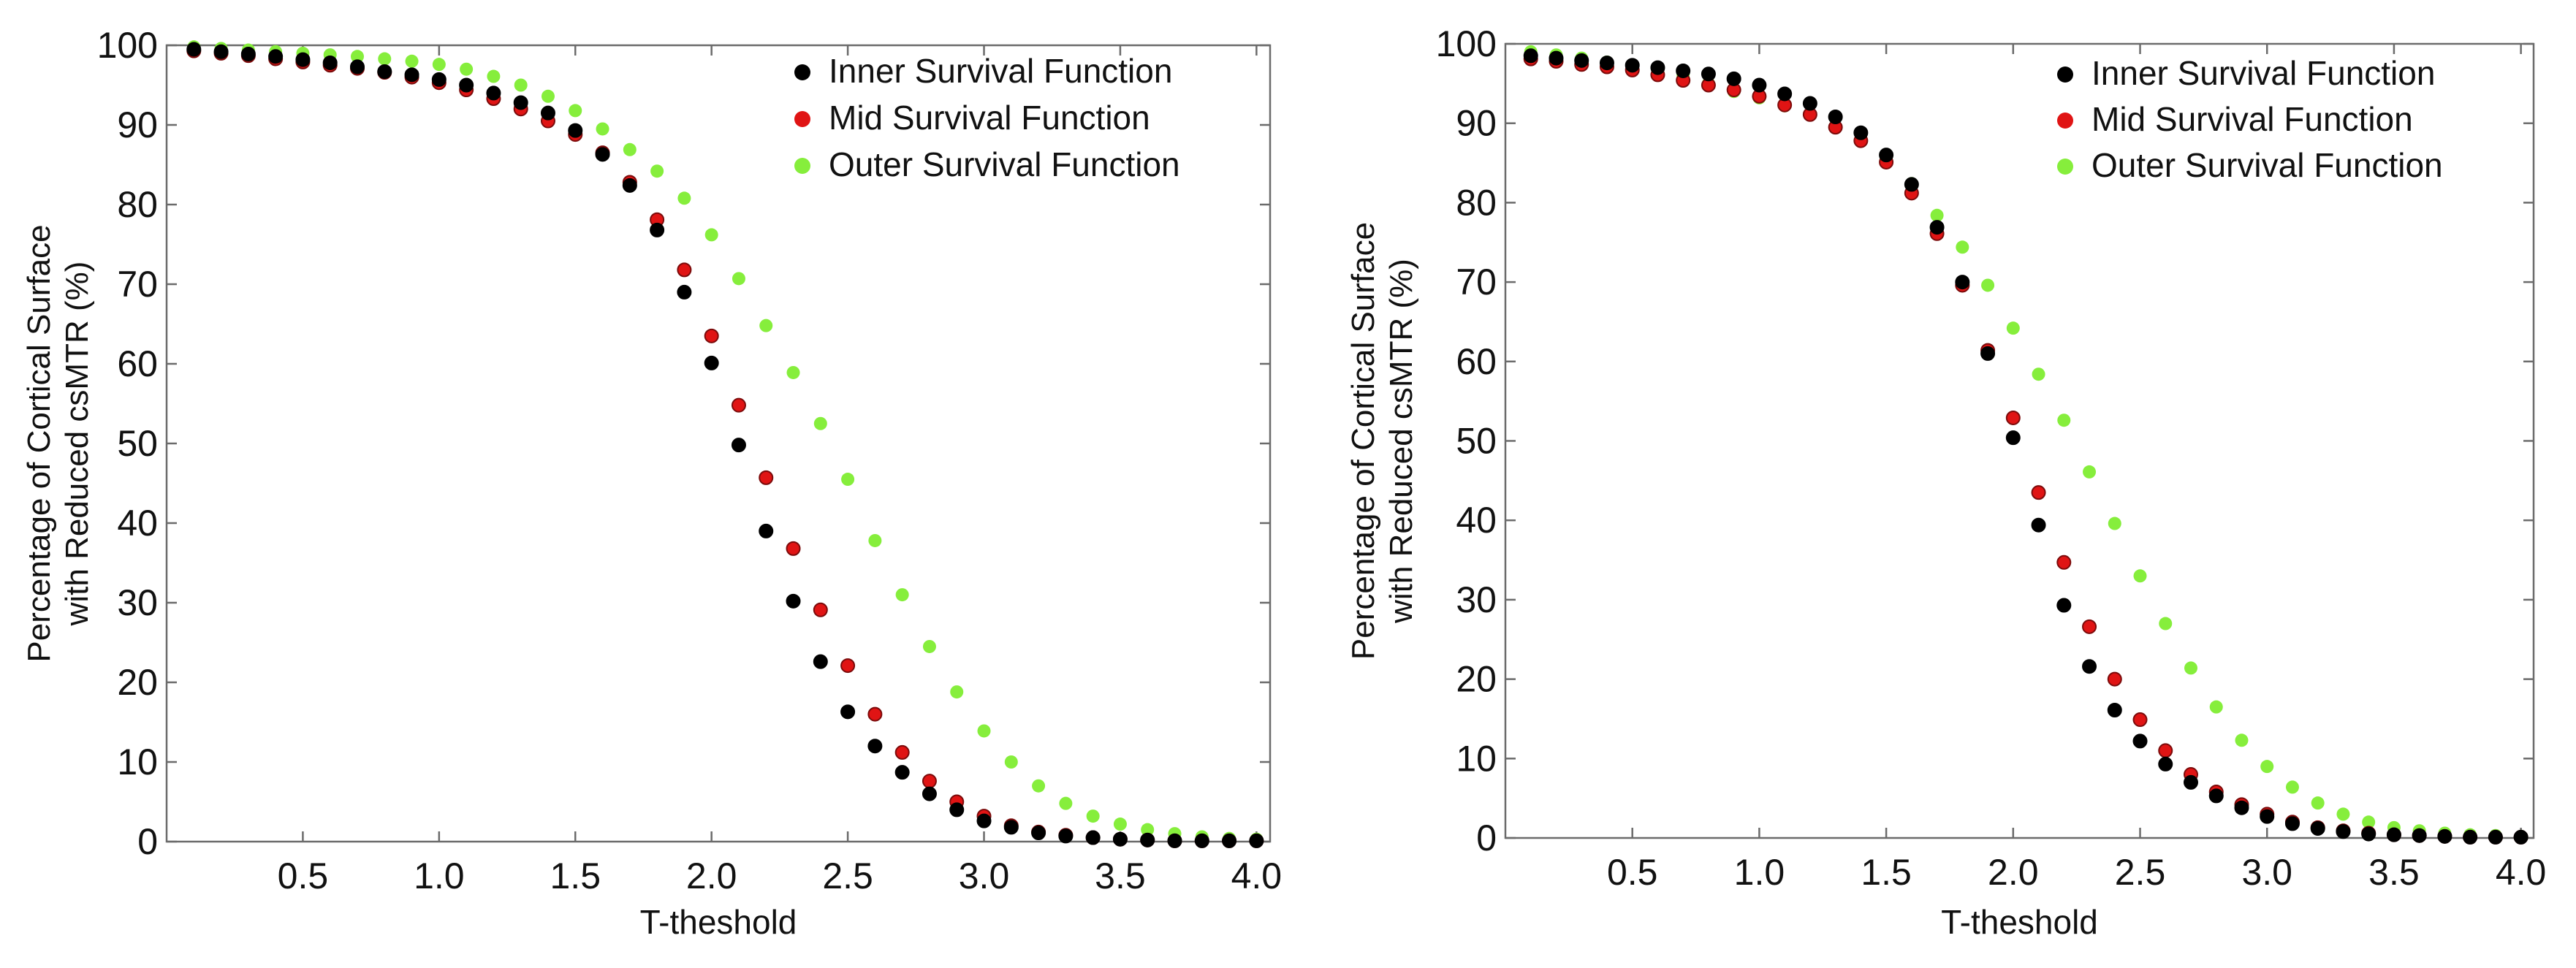  Describe the element at coordinates (984, 875) in the screenshot. I see `x-tick-label: 3.0` at that location.